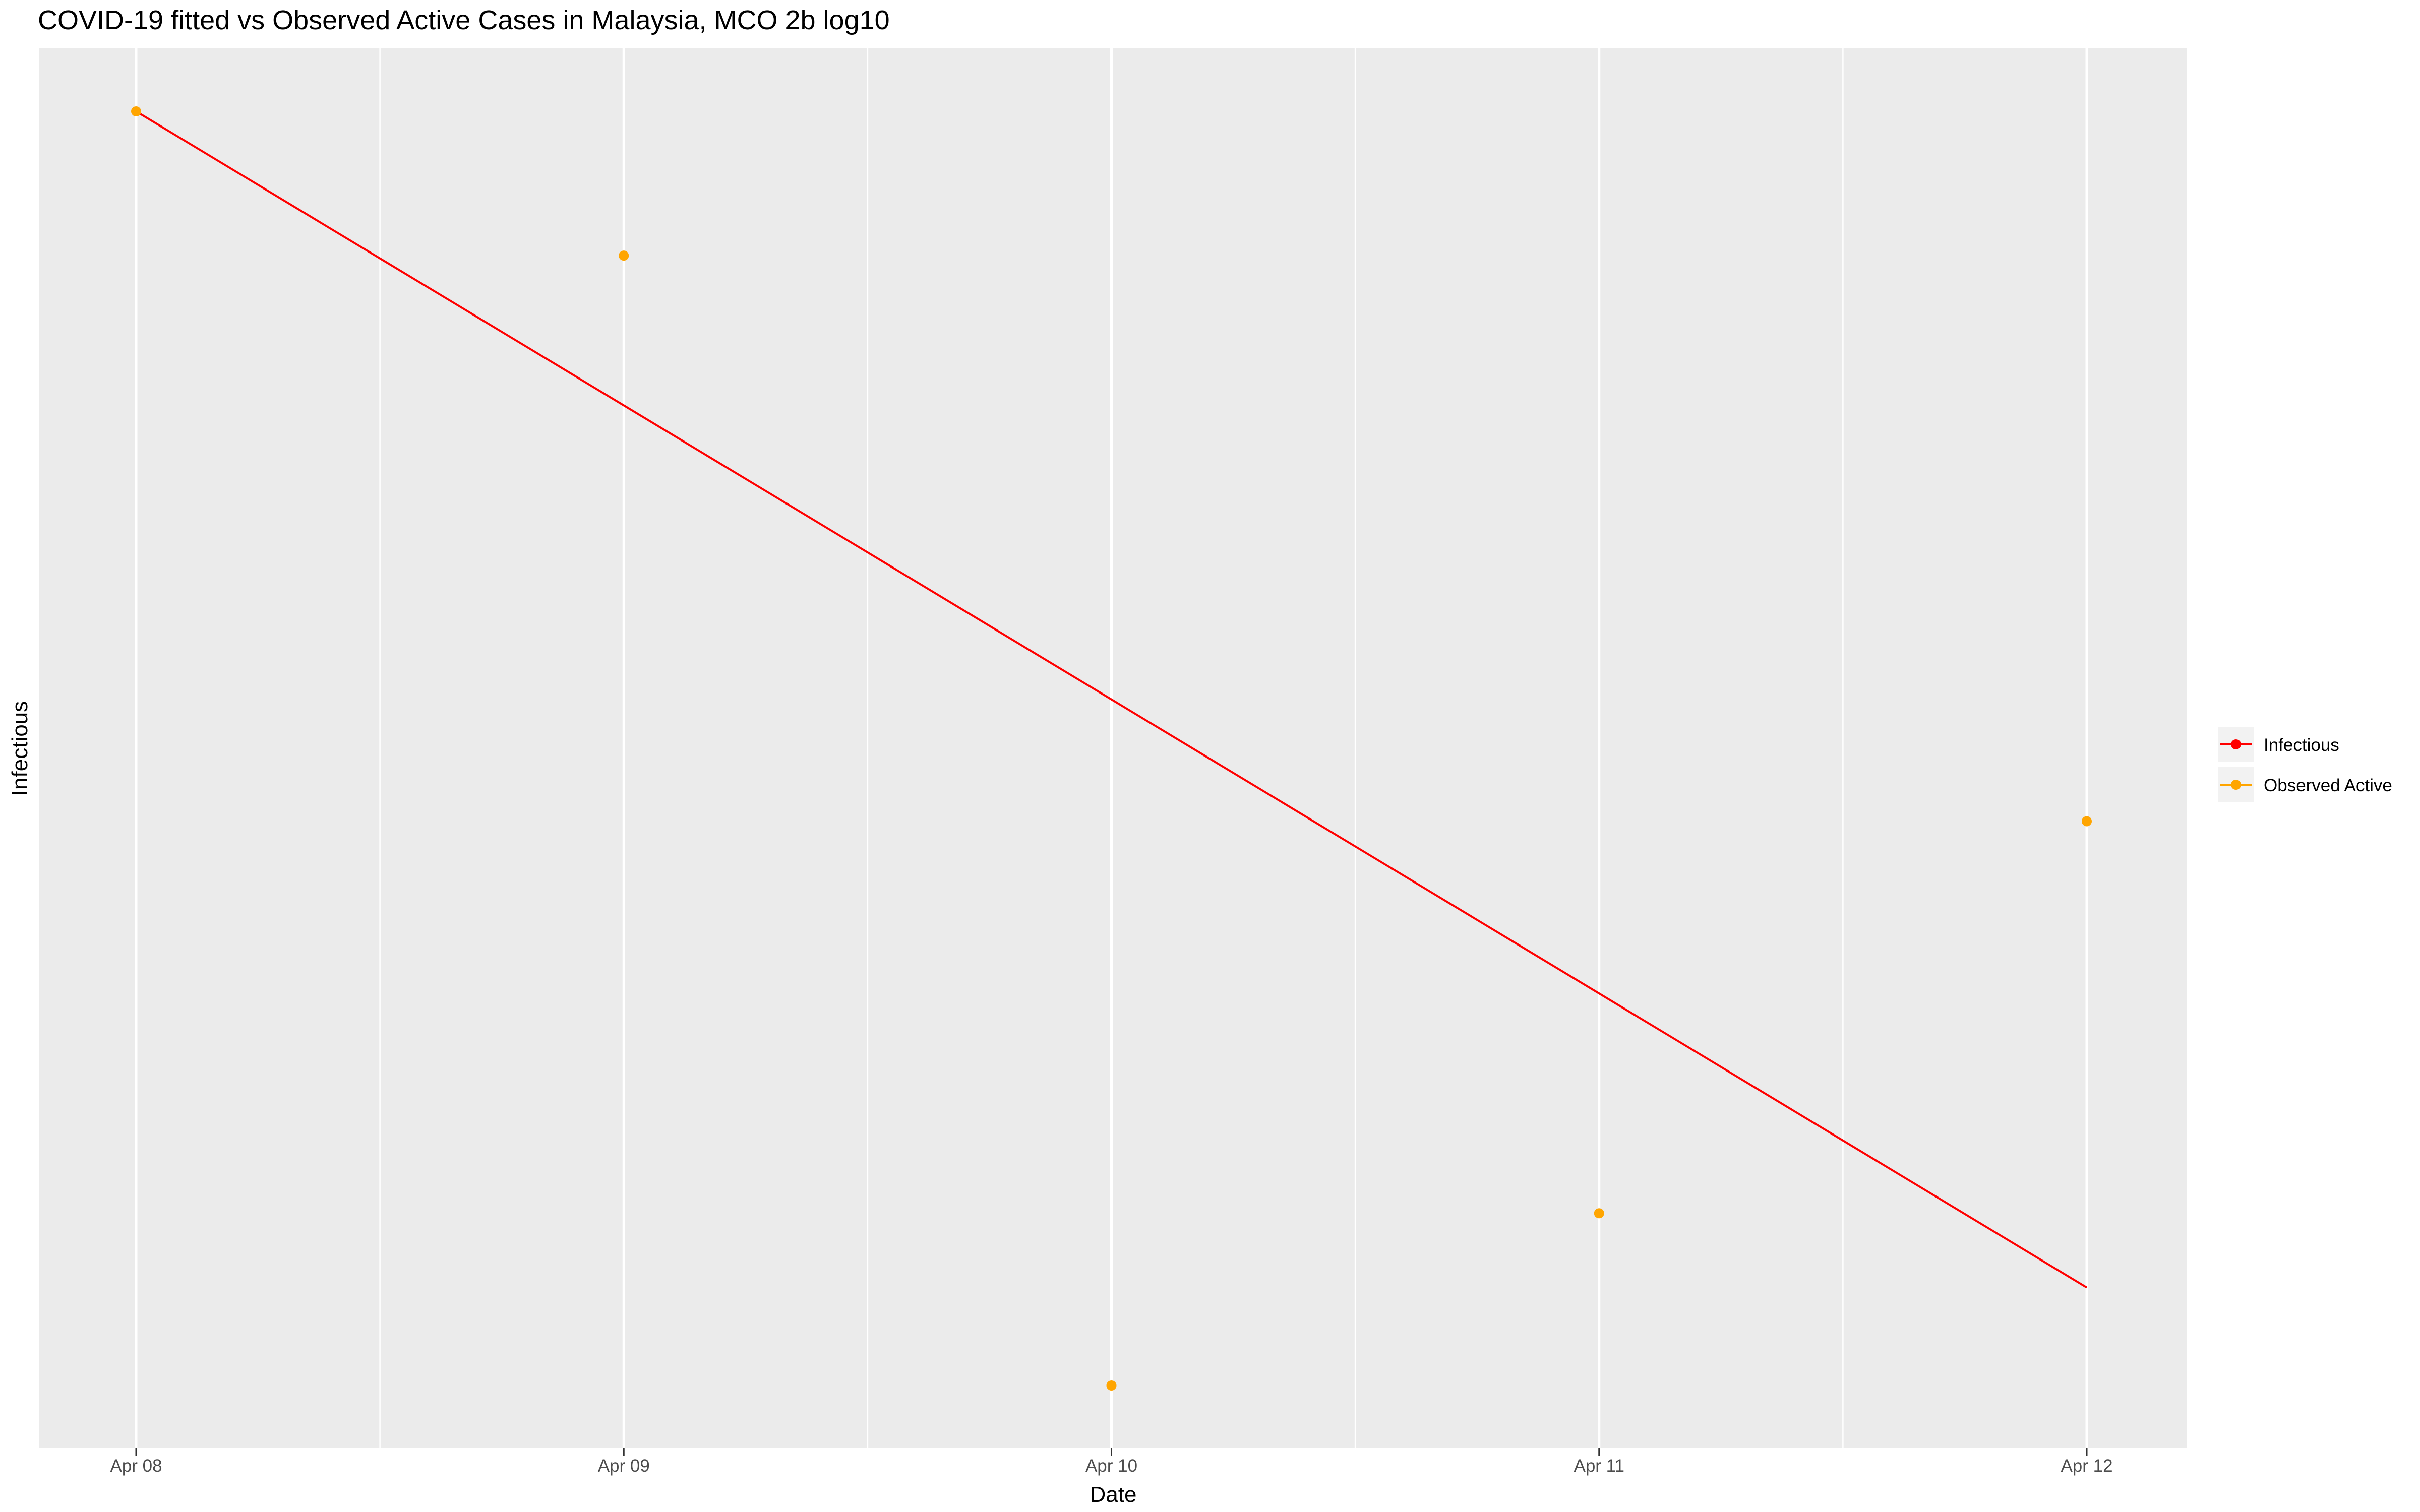  Describe the element at coordinates (2301, 745) in the screenshot. I see `legend-label: Infectious` at that location.